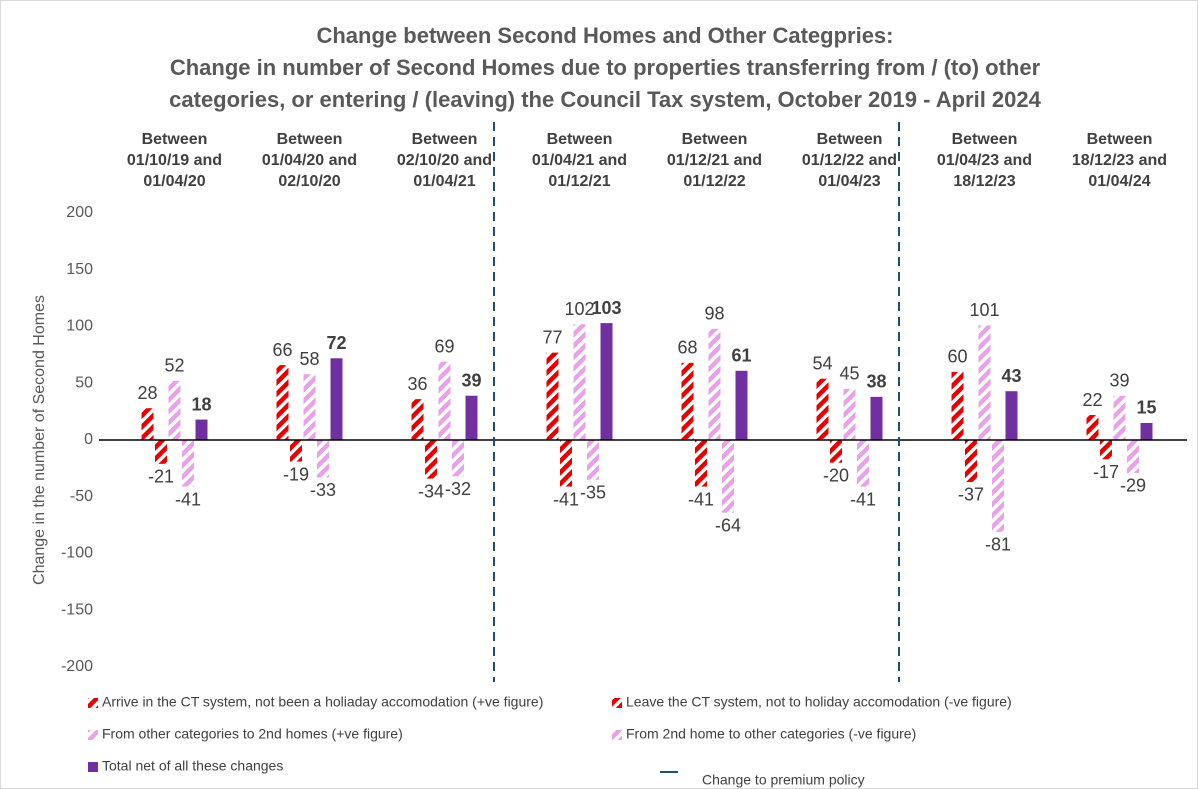  I want to click on x-category-label: 01/12/21 and, so click(714, 160).